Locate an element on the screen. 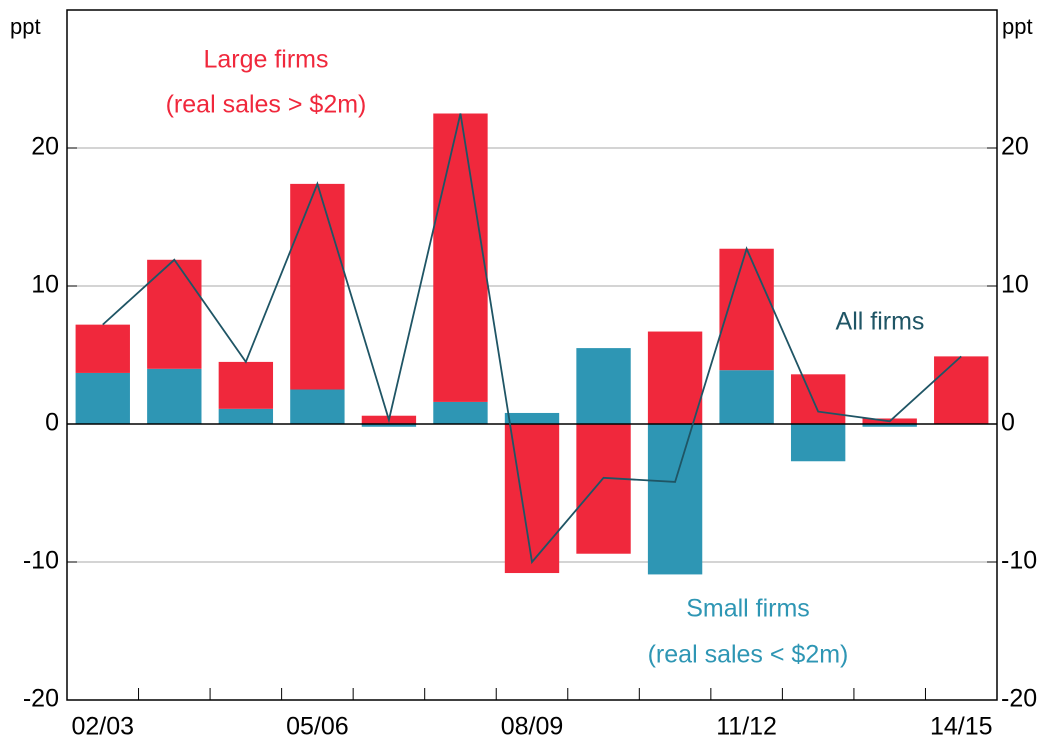 This screenshot has width=1054, height=753. x-tick-label: 02/03 is located at coordinates (102, 727).